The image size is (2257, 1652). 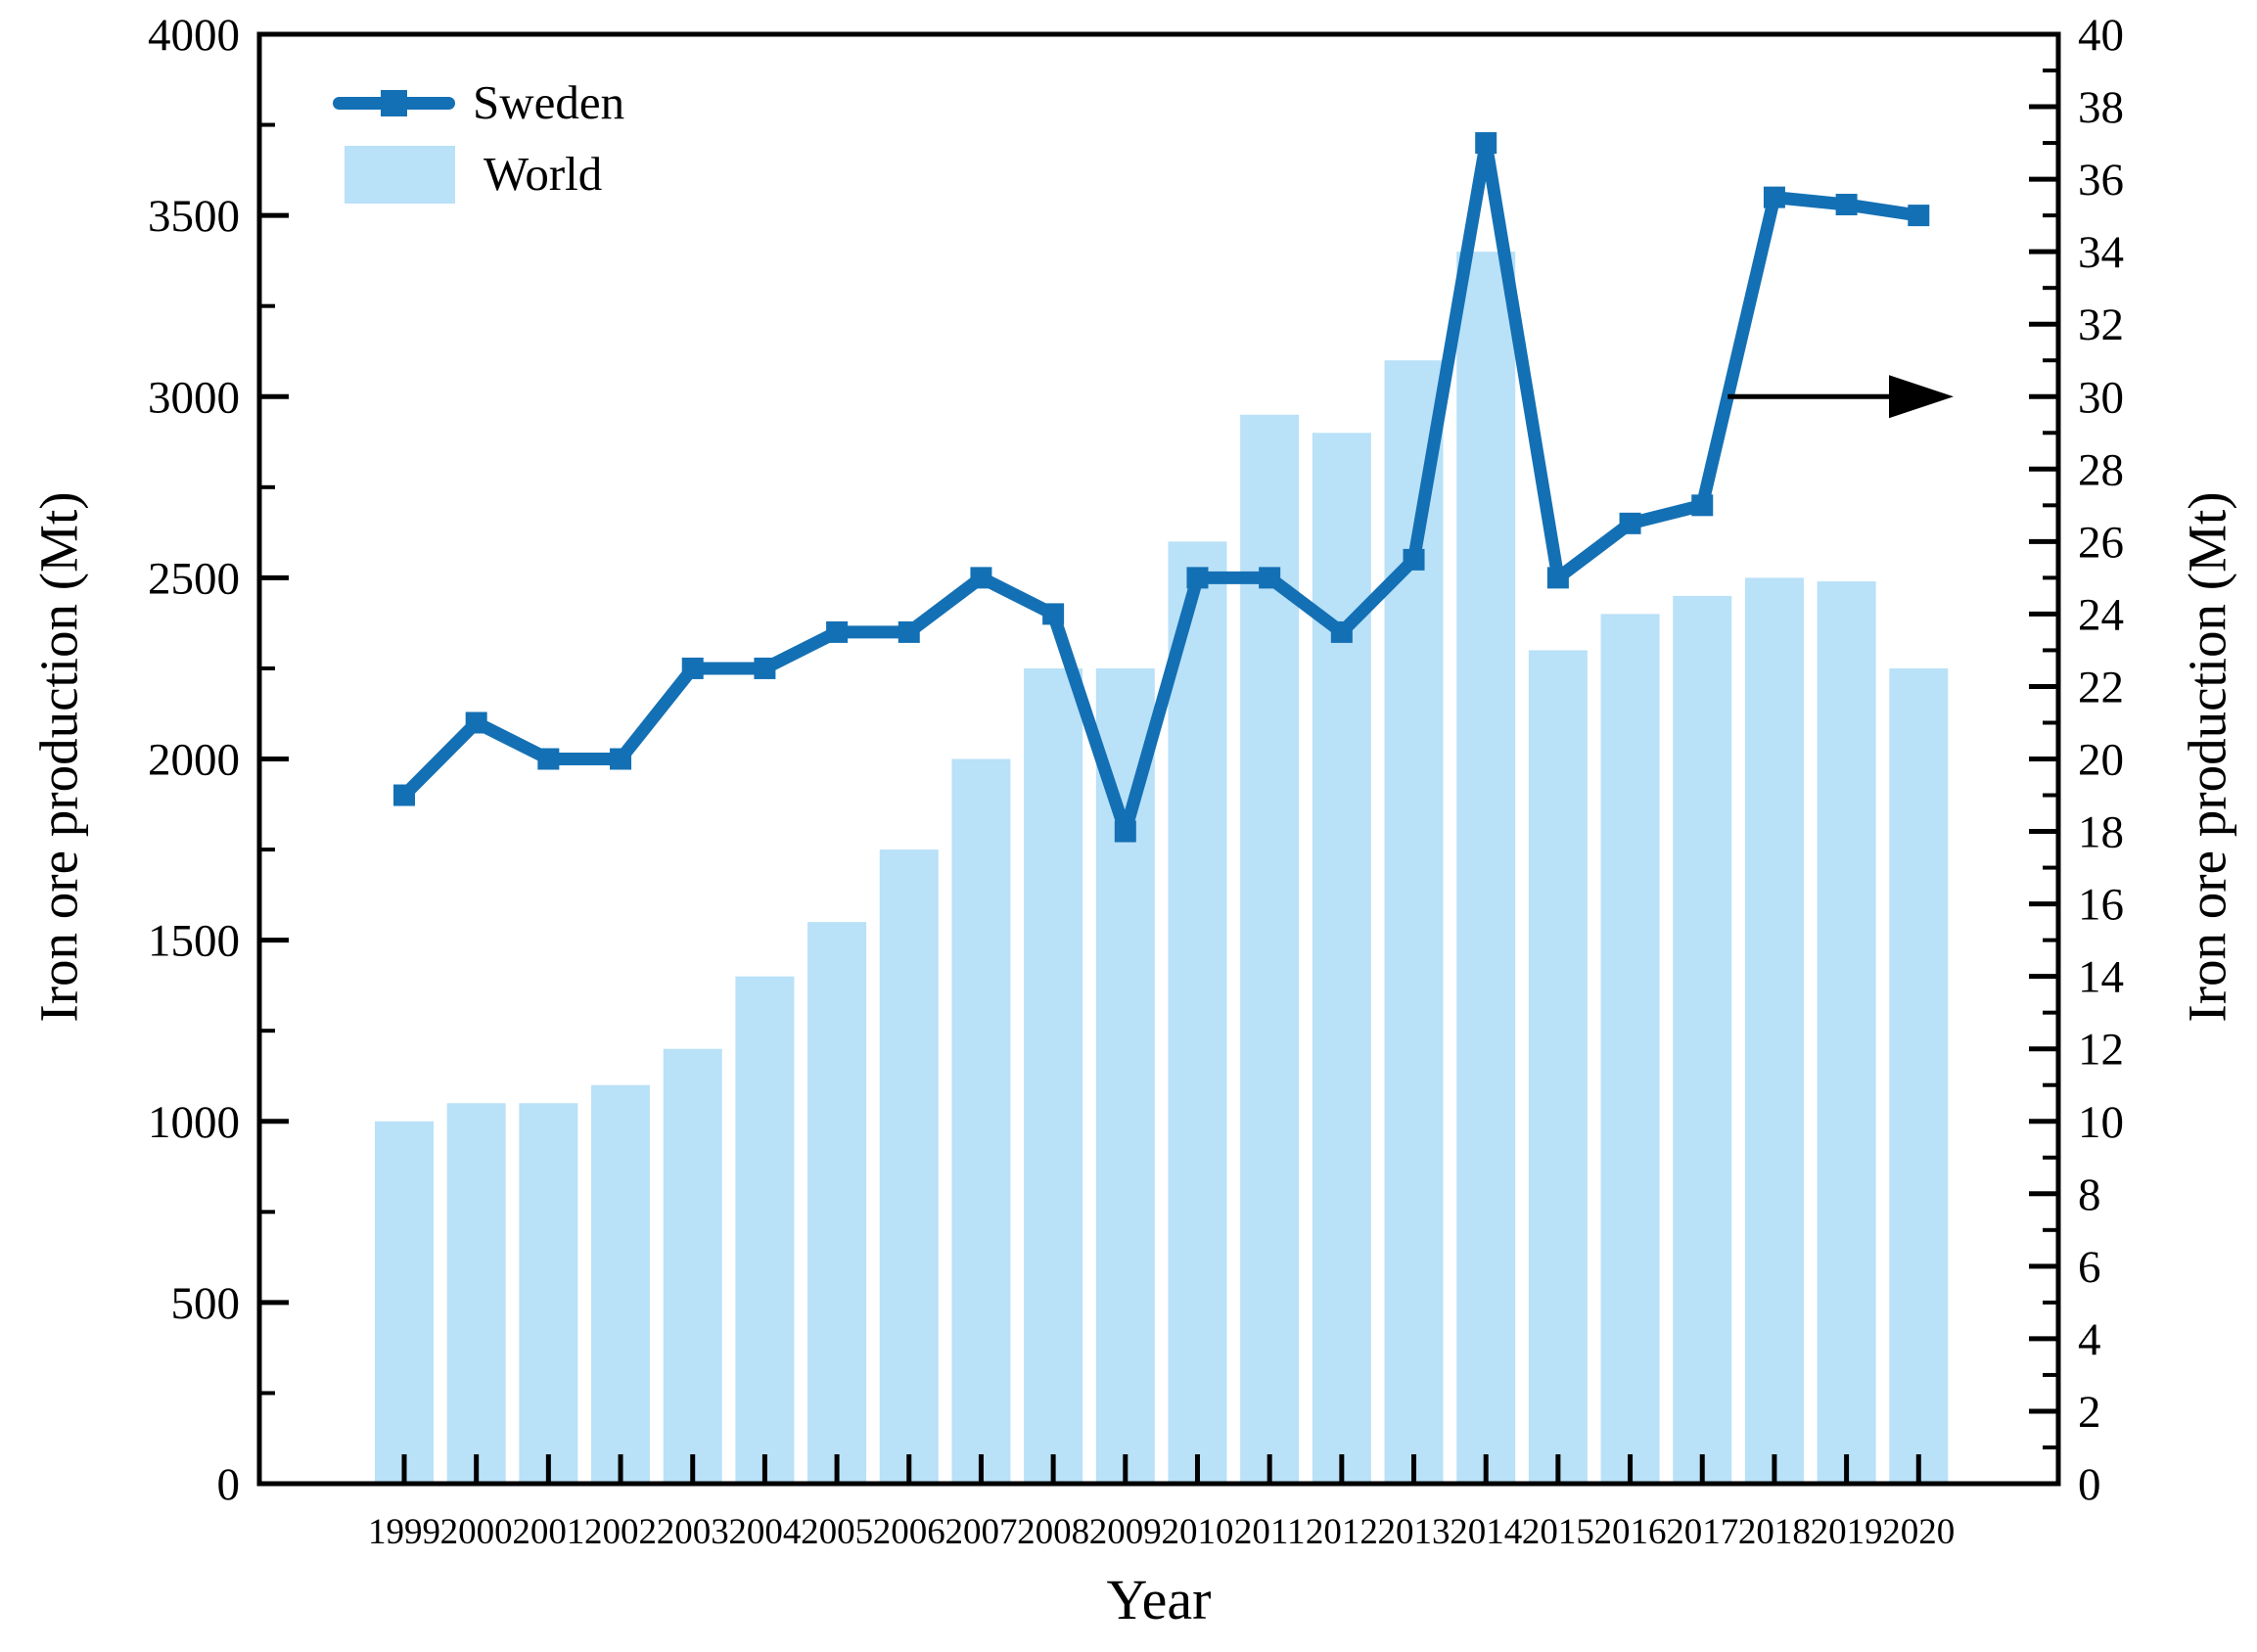 I want to click on x-axis-tick-label: 2002, so click(x=620, y=1532).